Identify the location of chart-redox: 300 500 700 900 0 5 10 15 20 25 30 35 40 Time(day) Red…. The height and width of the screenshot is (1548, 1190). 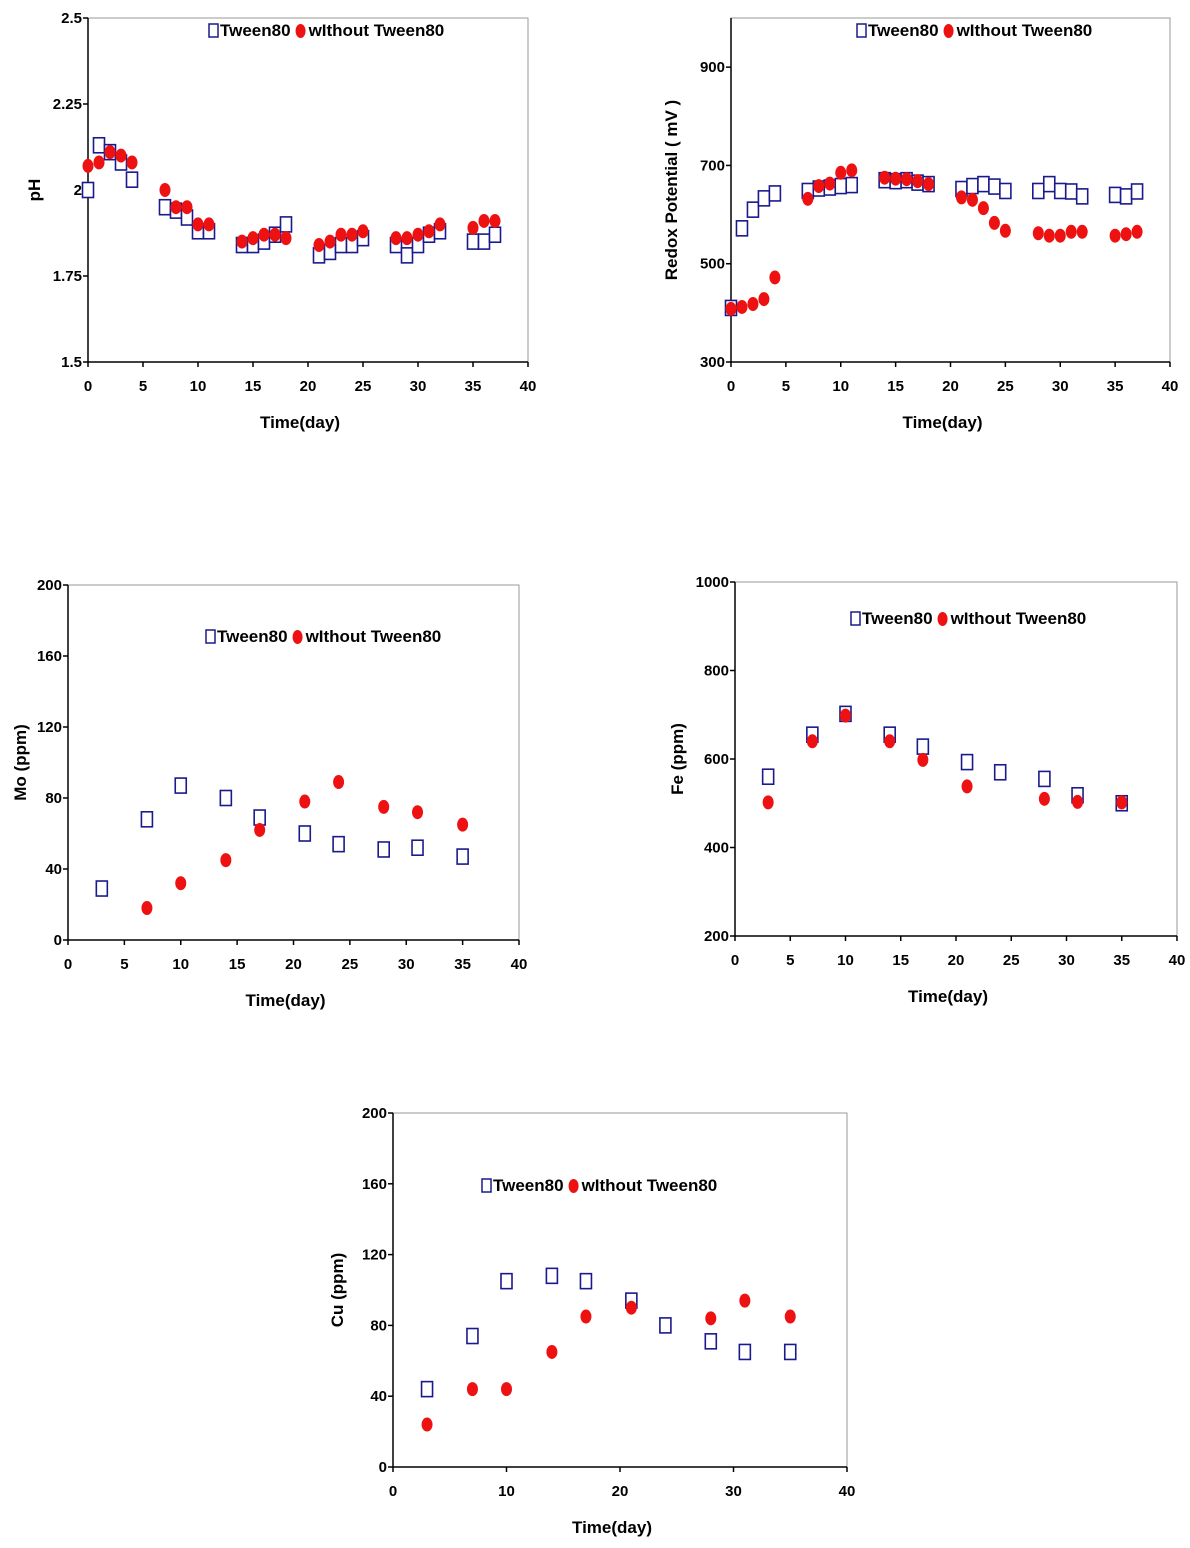
(920, 224).